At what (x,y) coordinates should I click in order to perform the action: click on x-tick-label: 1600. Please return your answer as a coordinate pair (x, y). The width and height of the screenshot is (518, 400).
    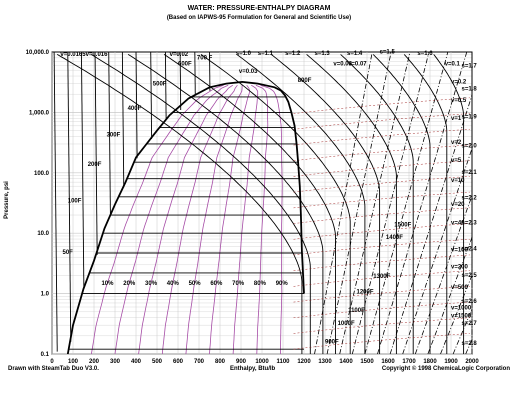
    Looking at the image, I should click on (388, 362).